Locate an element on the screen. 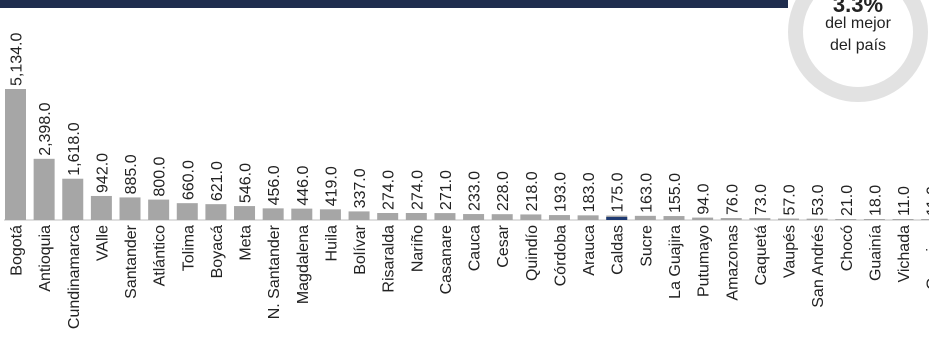  category-label-10: Magdalena is located at coordinates (303, 264).